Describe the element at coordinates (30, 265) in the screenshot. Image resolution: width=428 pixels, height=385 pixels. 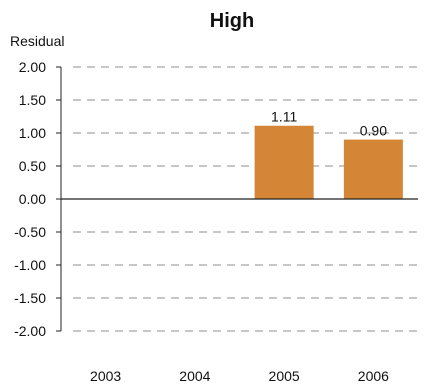
I see `y-tick-label: -1.00` at that location.